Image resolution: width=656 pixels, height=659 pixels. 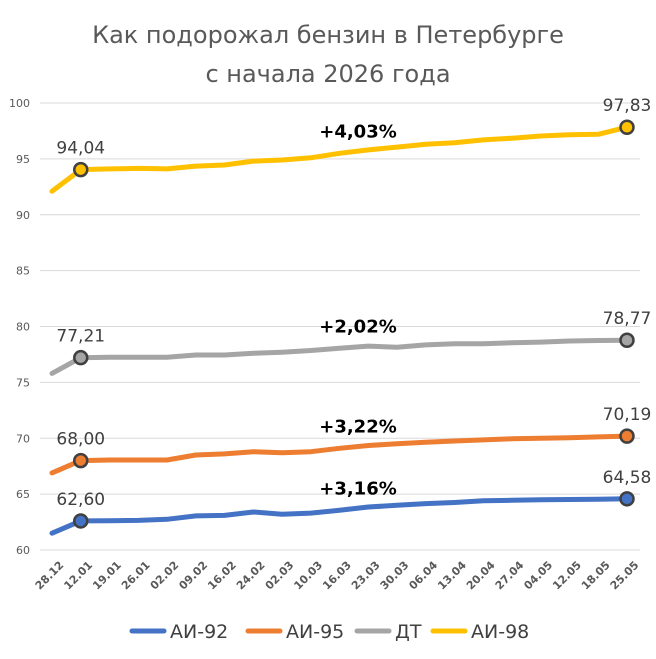 What do you see at coordinates (500, 632) in the screenshot?
I see `legend-label: АИ-98` at bounding box center [500, 632].